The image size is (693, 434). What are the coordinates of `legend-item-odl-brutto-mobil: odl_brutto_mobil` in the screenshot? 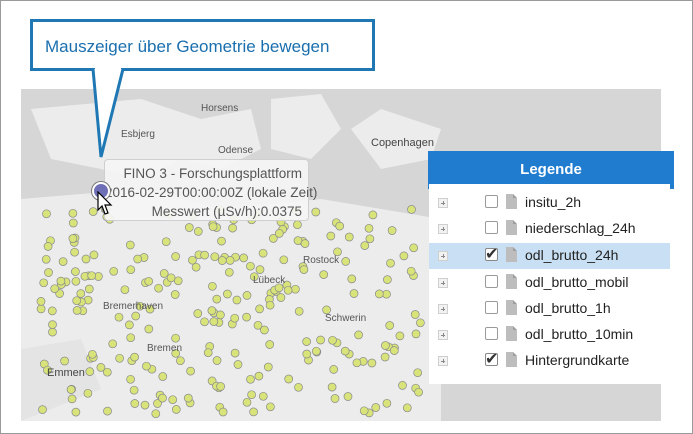 It's located at (549, 283).